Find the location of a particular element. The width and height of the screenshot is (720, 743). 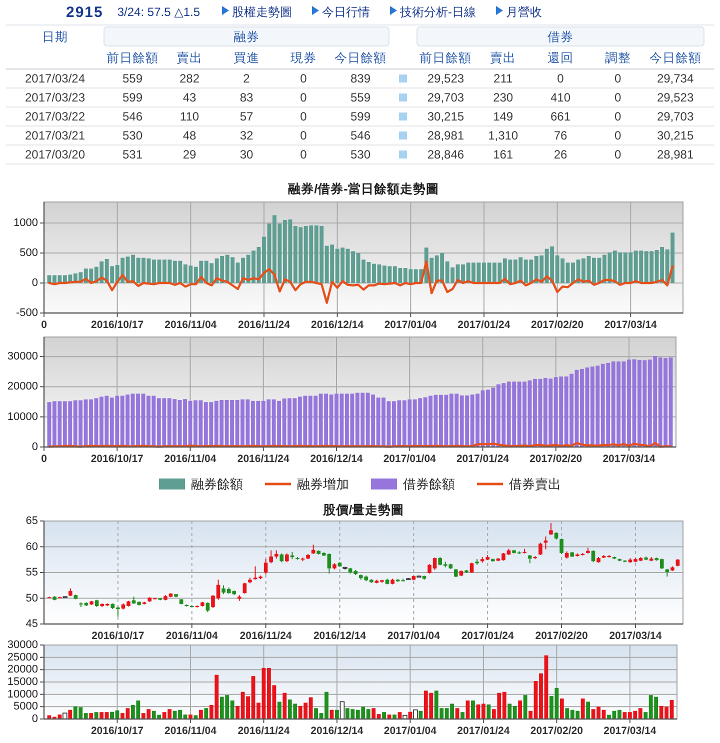

category-label: 還回 is located at coordinates (561, 58).